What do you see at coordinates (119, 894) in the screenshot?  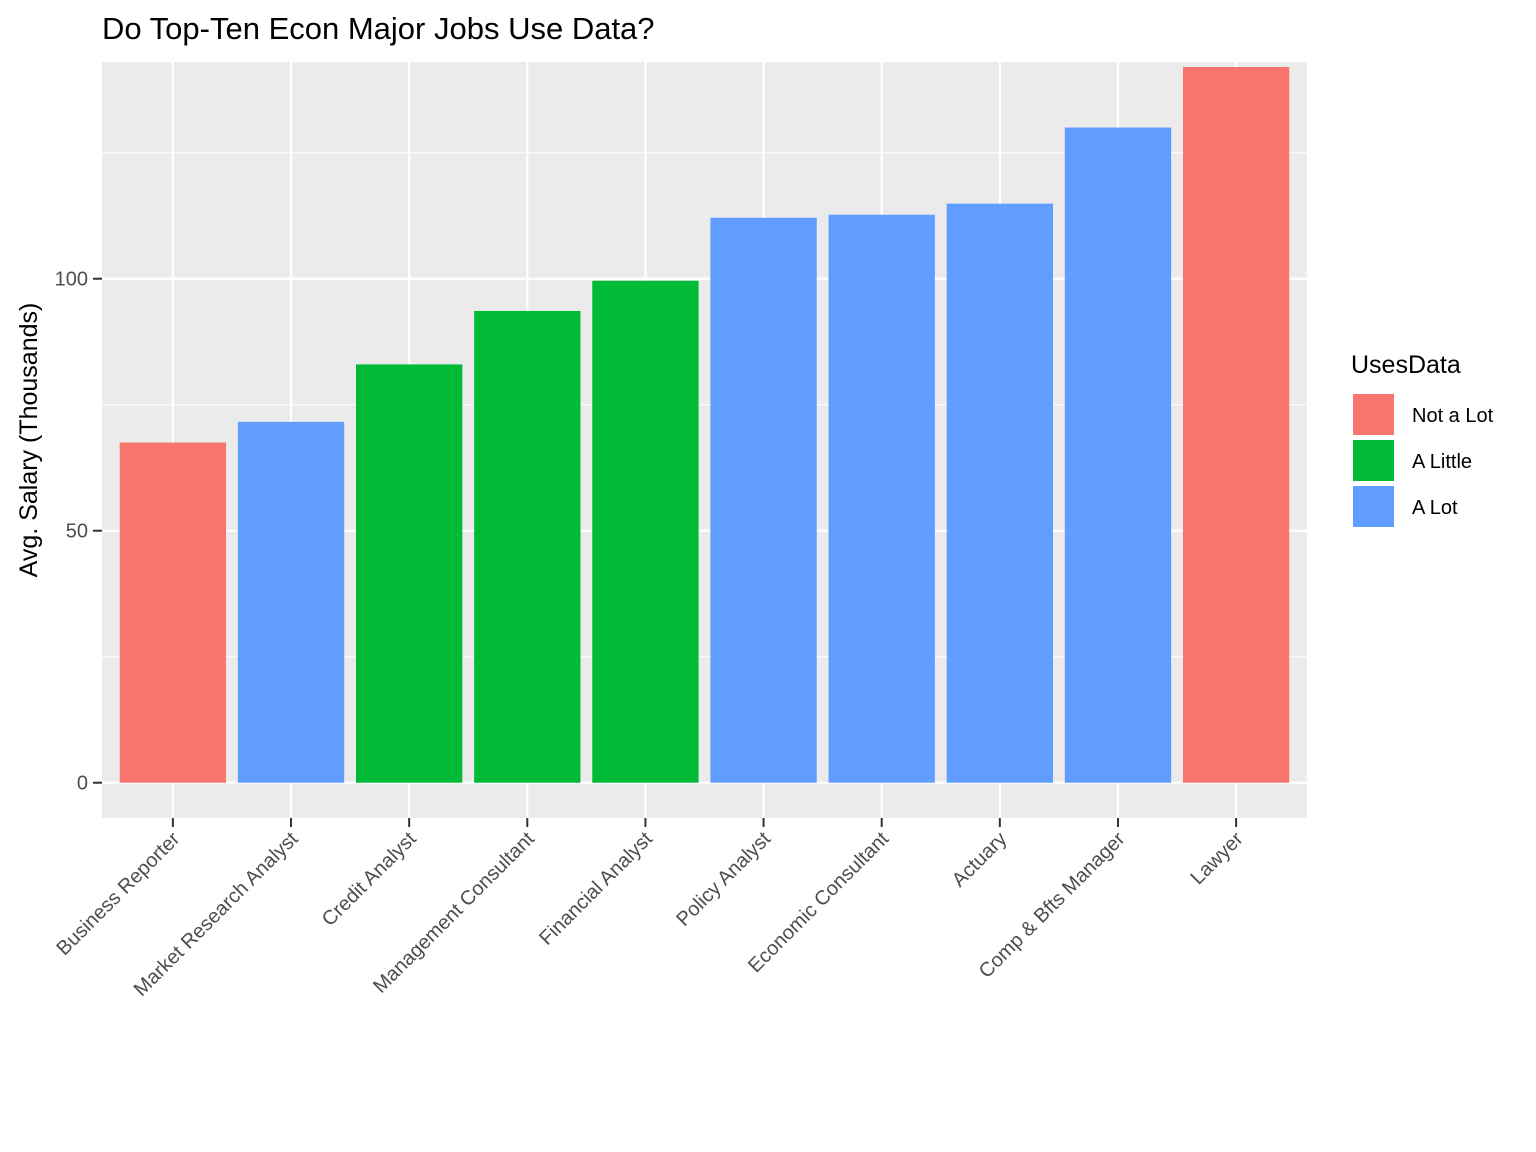 I see `x-tick-label: Business Reporter` at bounding box center [119, 894].